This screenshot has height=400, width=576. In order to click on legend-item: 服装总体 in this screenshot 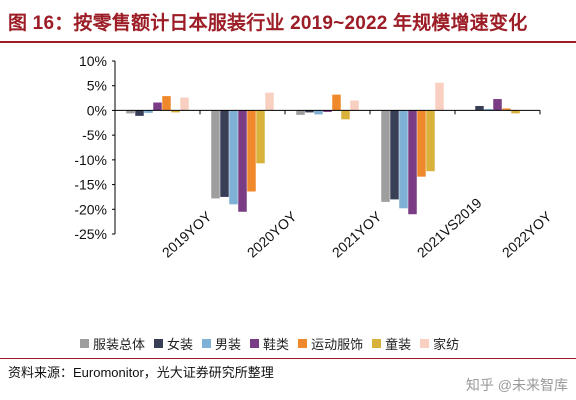, I will do `click(112, 343)`.